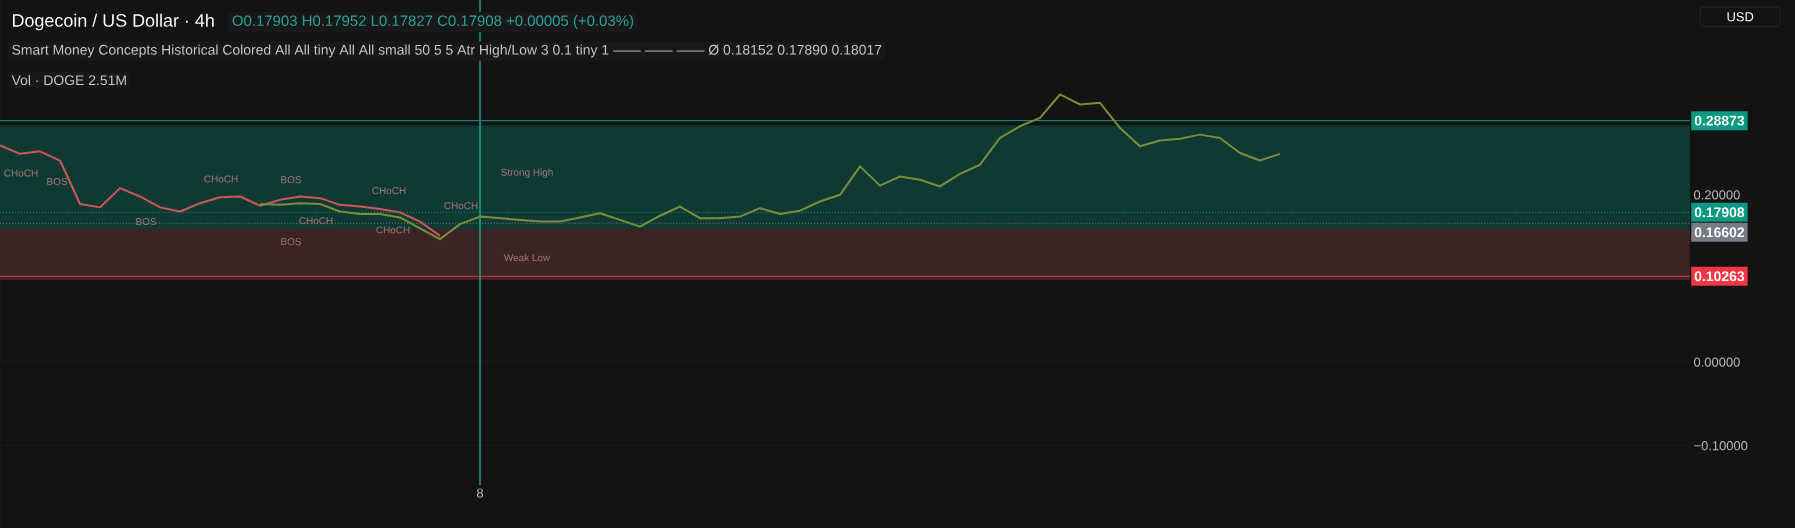  I want to click on annotation: Strong High, so click(527, 173).